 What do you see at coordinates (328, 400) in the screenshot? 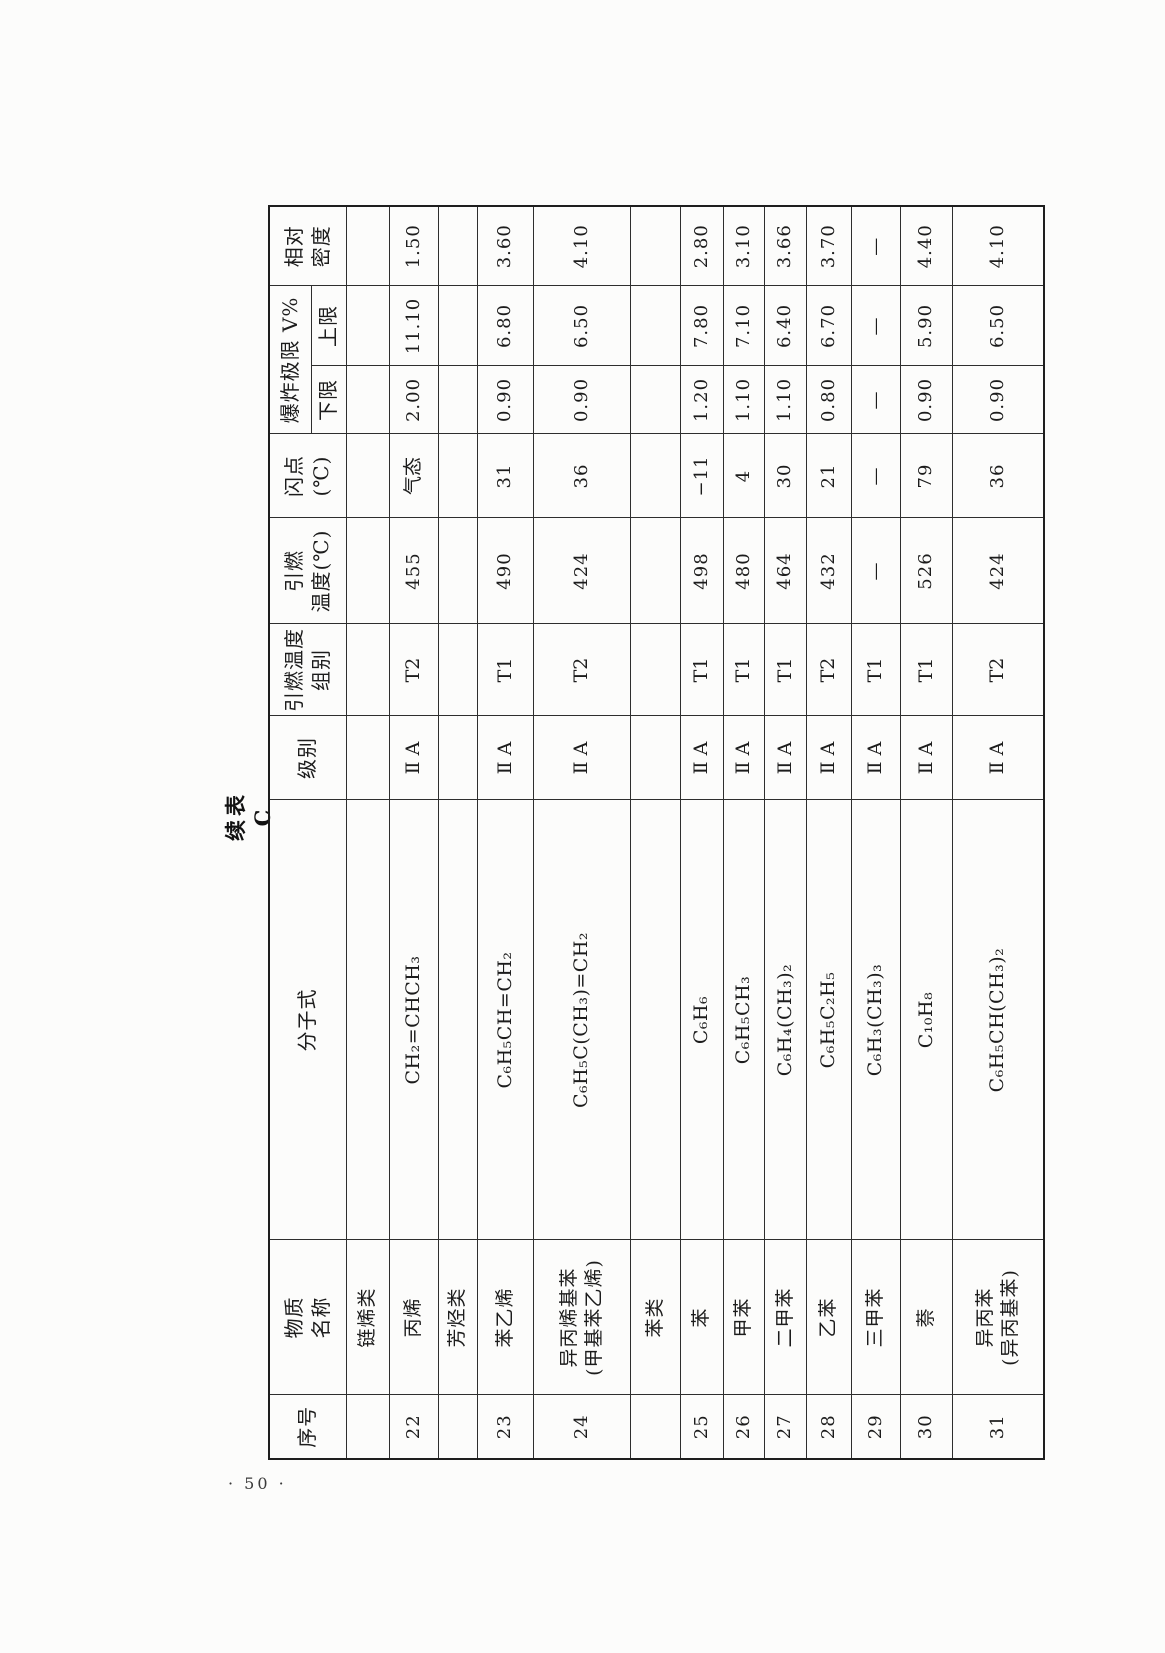
I see `header-lel: 下限` at bounding box center [328, 400].